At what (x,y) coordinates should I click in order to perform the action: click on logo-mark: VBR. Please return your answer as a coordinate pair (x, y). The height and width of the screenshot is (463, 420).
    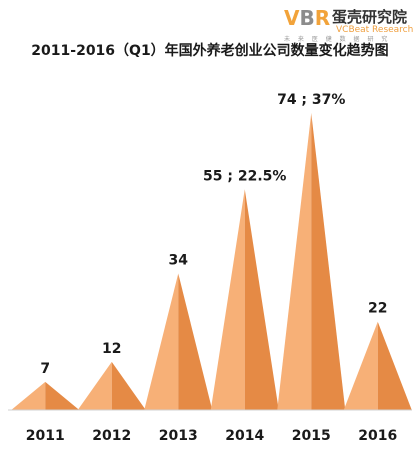
    Looking at the image, I should click on (307, 18).